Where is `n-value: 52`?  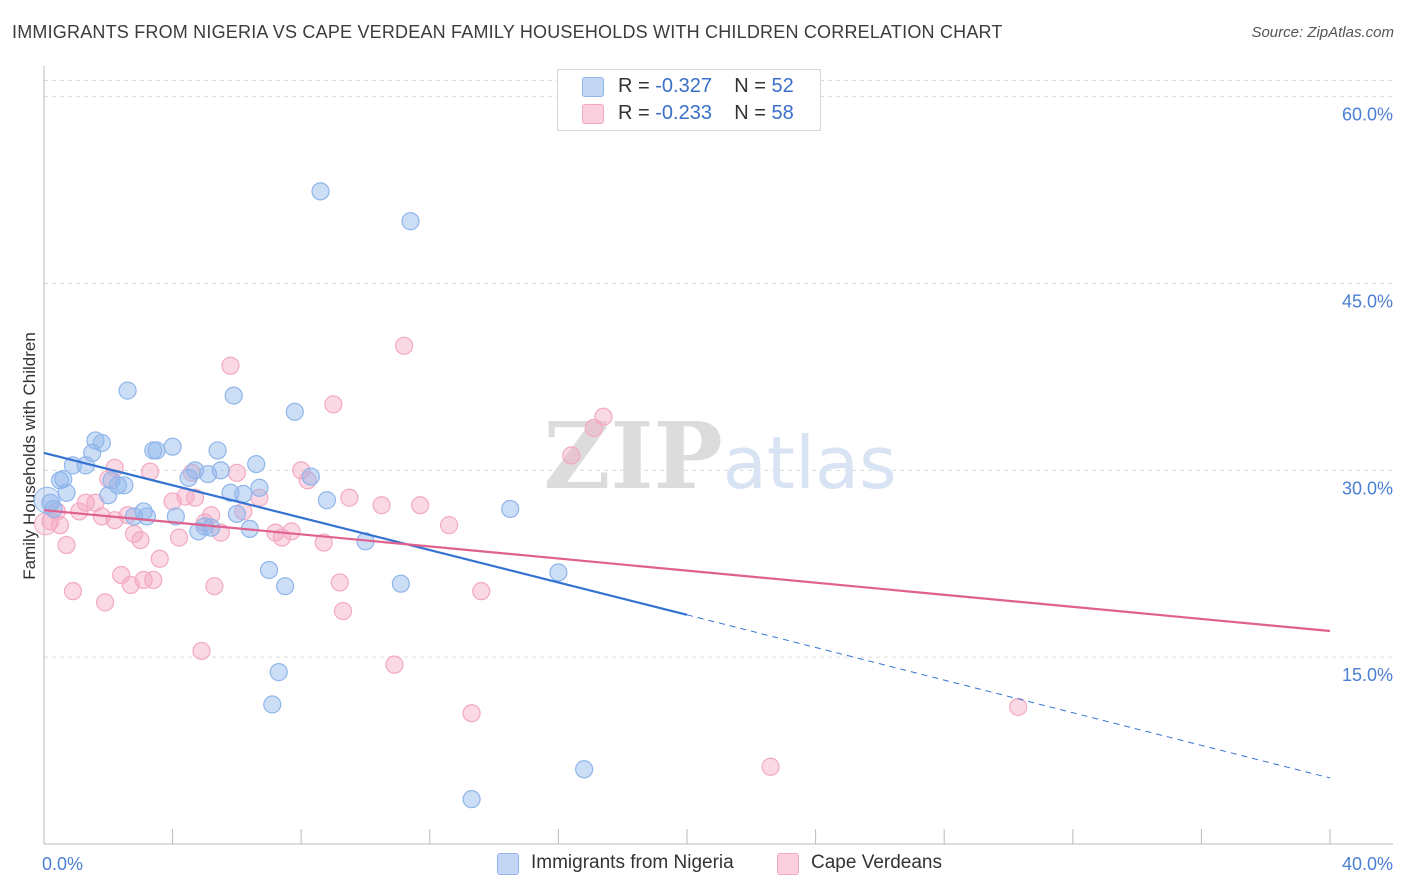 n-value: 52 is located at coordinates (782, 86).